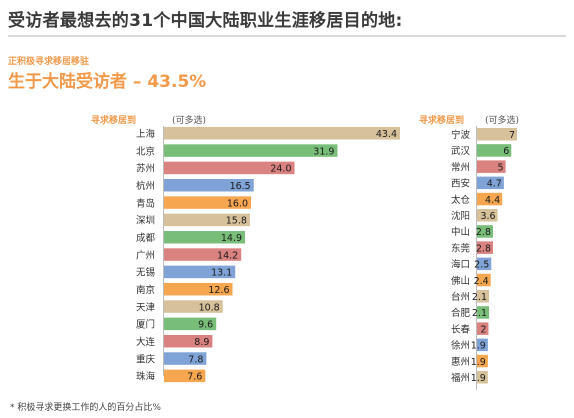  Describe the element at coordinates (194, 377) in the screenshot. I see `left-value-label: 7.6` at that location.